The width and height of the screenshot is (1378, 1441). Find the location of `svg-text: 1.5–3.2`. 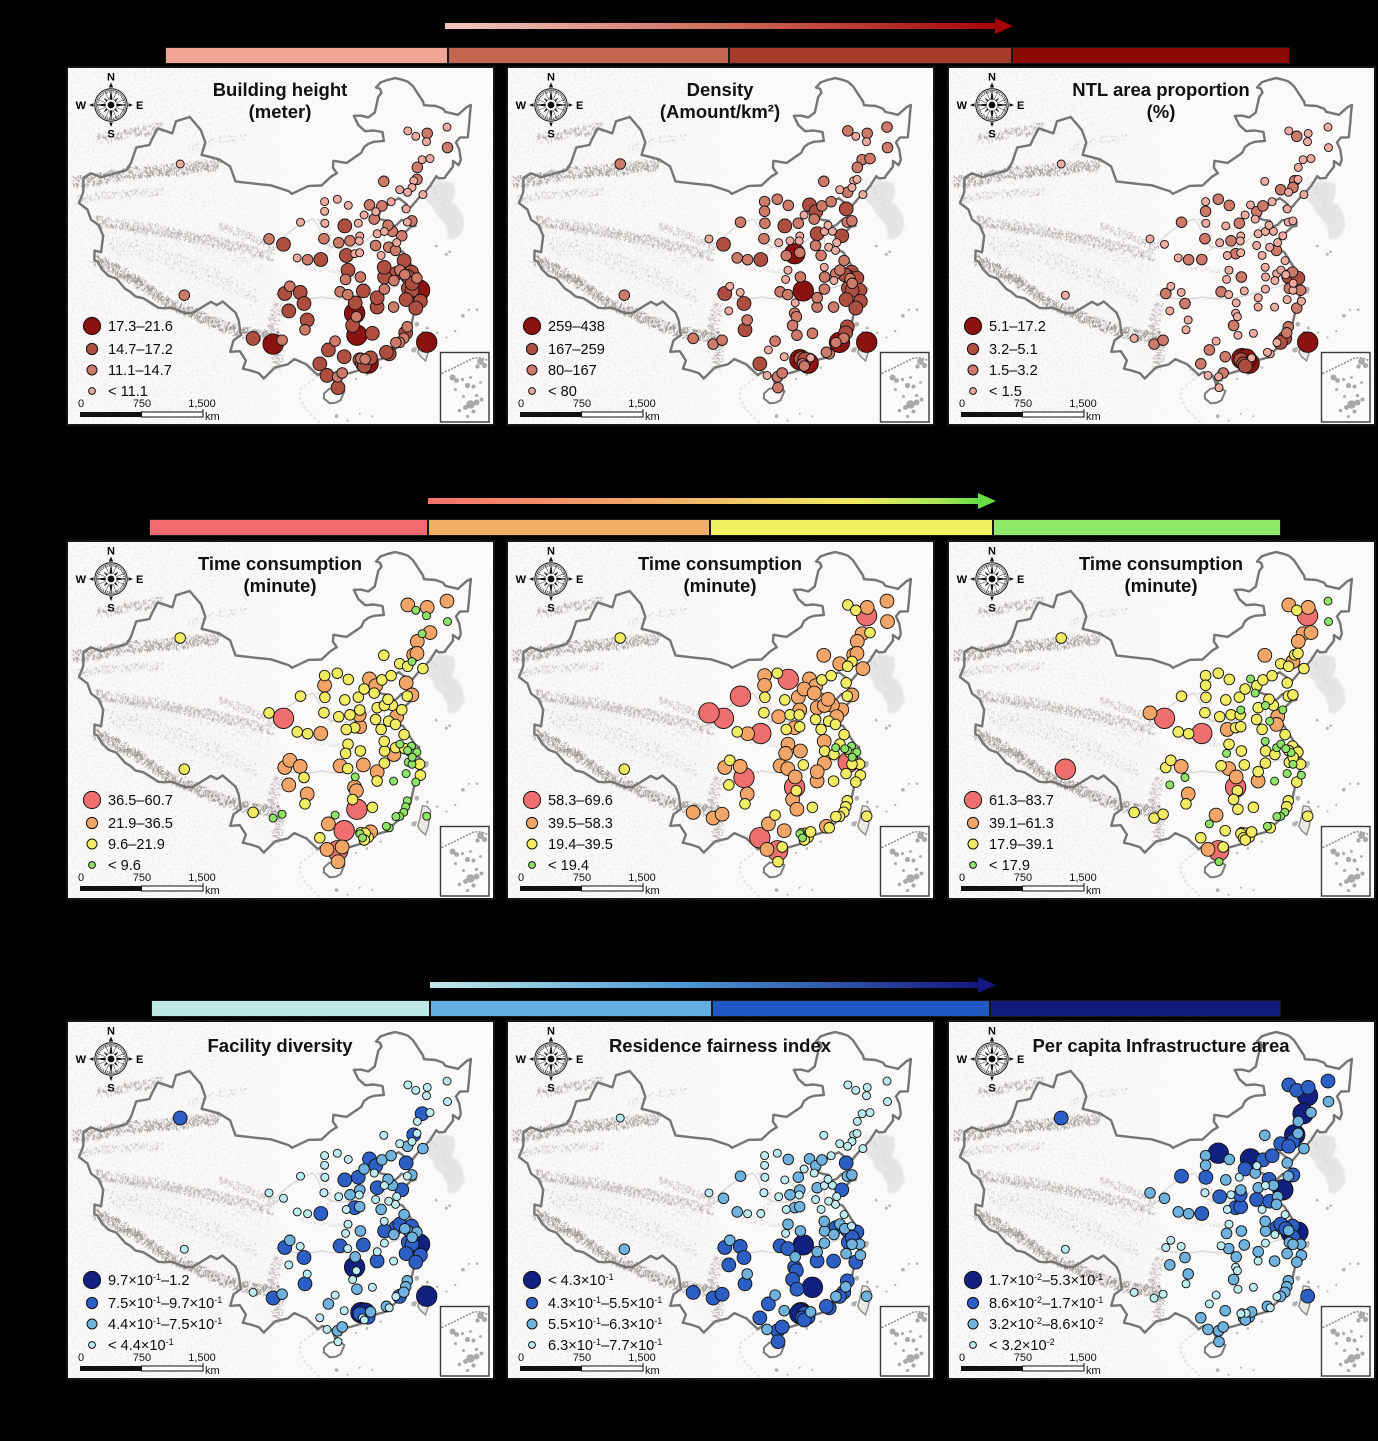

svg-text: 1.5–3.2 is located at coordinates (1013, 371).